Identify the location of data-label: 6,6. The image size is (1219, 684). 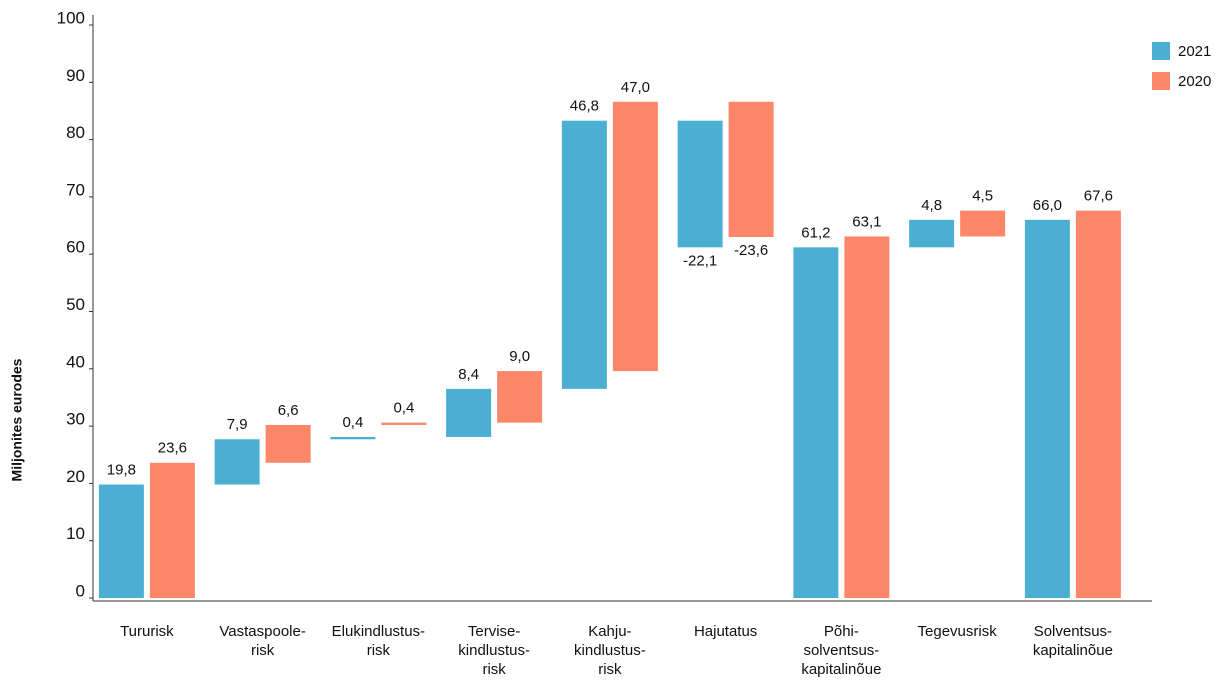
(288, 410).